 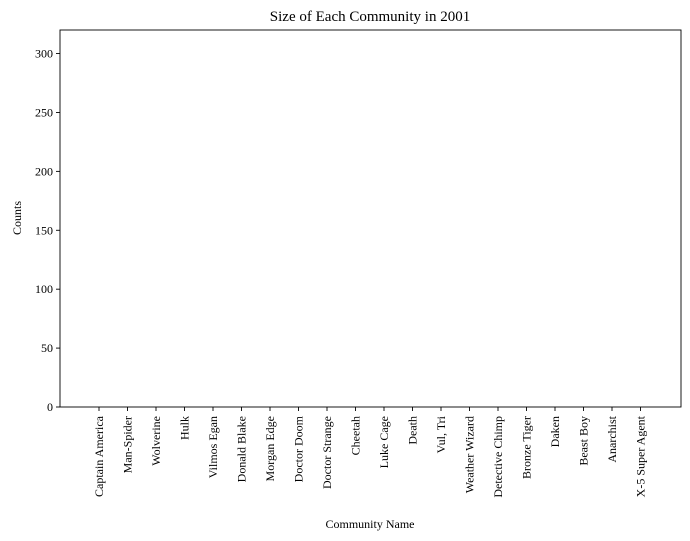 What do you see at coordinates (356, 435) in the screenshot?
I see `x-tick-label-9: Cheetah` at bounding box center [356, 435].